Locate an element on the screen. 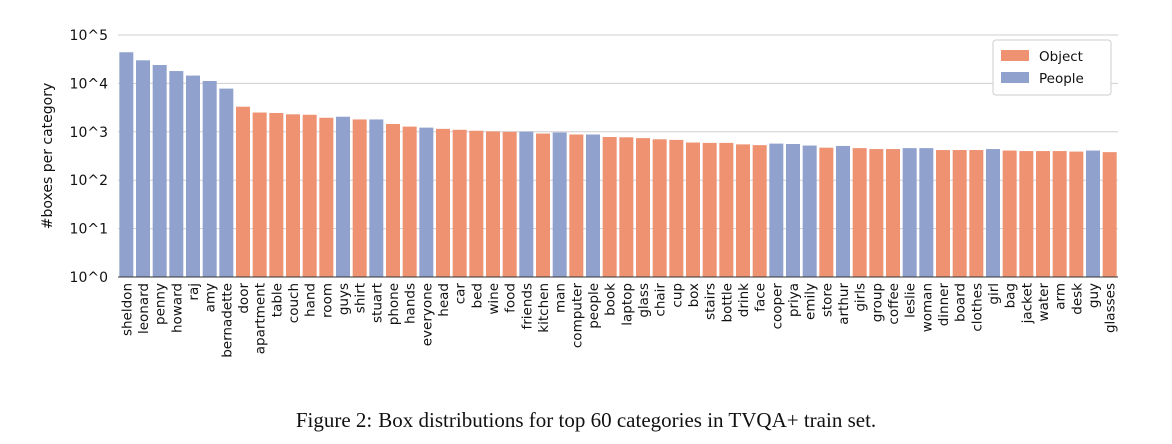  x-tick-label: bernadette is located at coordinates (227, 320).